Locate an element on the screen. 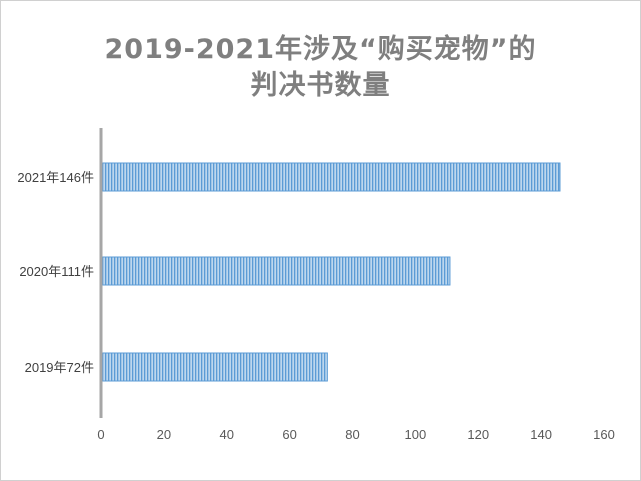  x-tick-label-4: 80 is located at coordinates (352, 434).